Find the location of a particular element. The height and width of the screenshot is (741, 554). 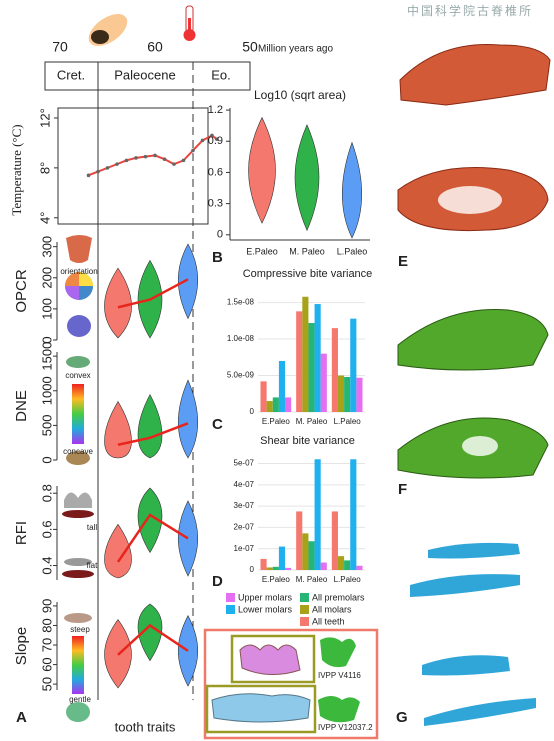

x-tick-label: 60 is located at coordinates (155, 47).